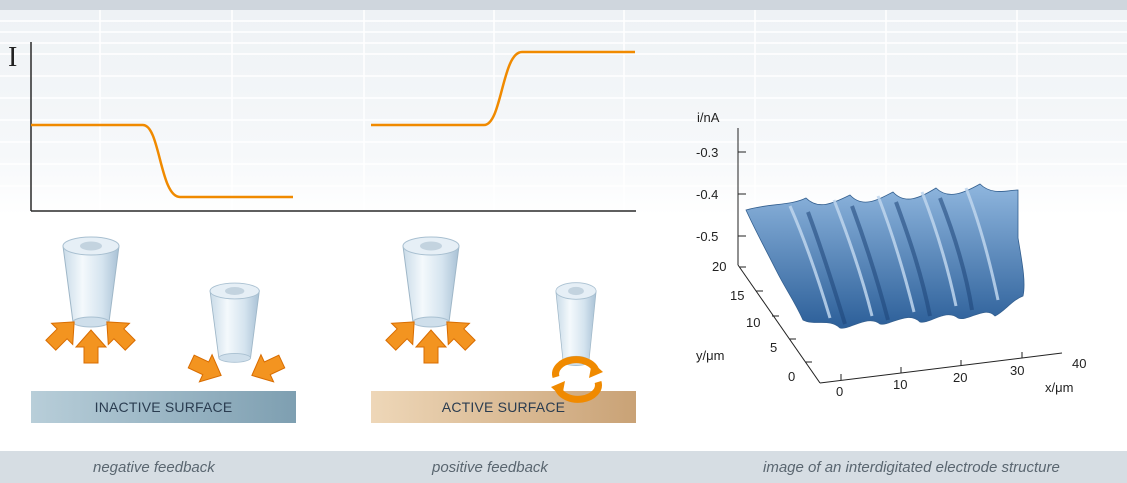 Image resolution: width=1127 pixels, height=483 pixels. Describe the element at coordinates (563, 467) in the screenshot. I see `caption-bar` at that location.